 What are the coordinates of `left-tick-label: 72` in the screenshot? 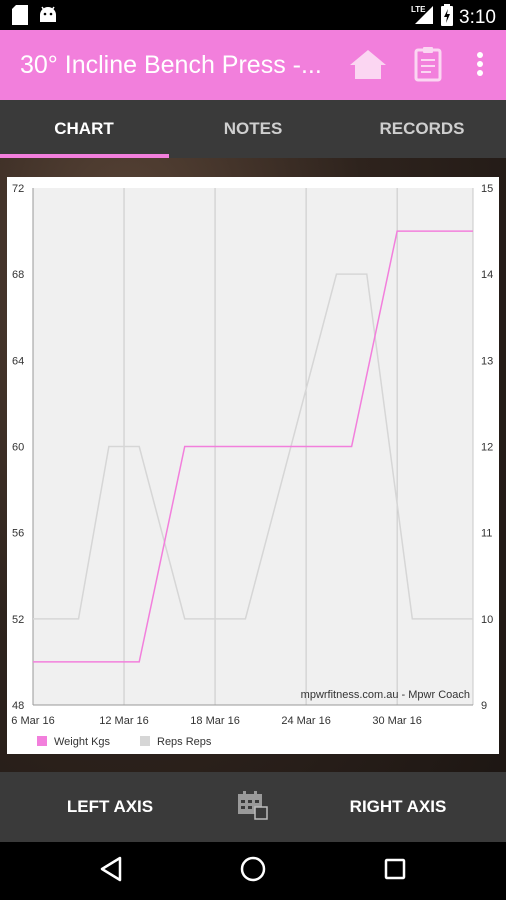 It's located at (18, 189).